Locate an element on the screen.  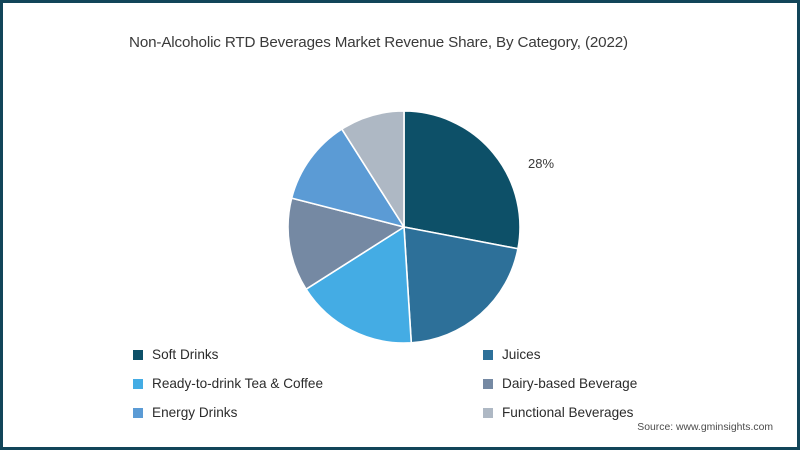
legend-item: Dairy-based Beverage is located at coordinates (593, 384).